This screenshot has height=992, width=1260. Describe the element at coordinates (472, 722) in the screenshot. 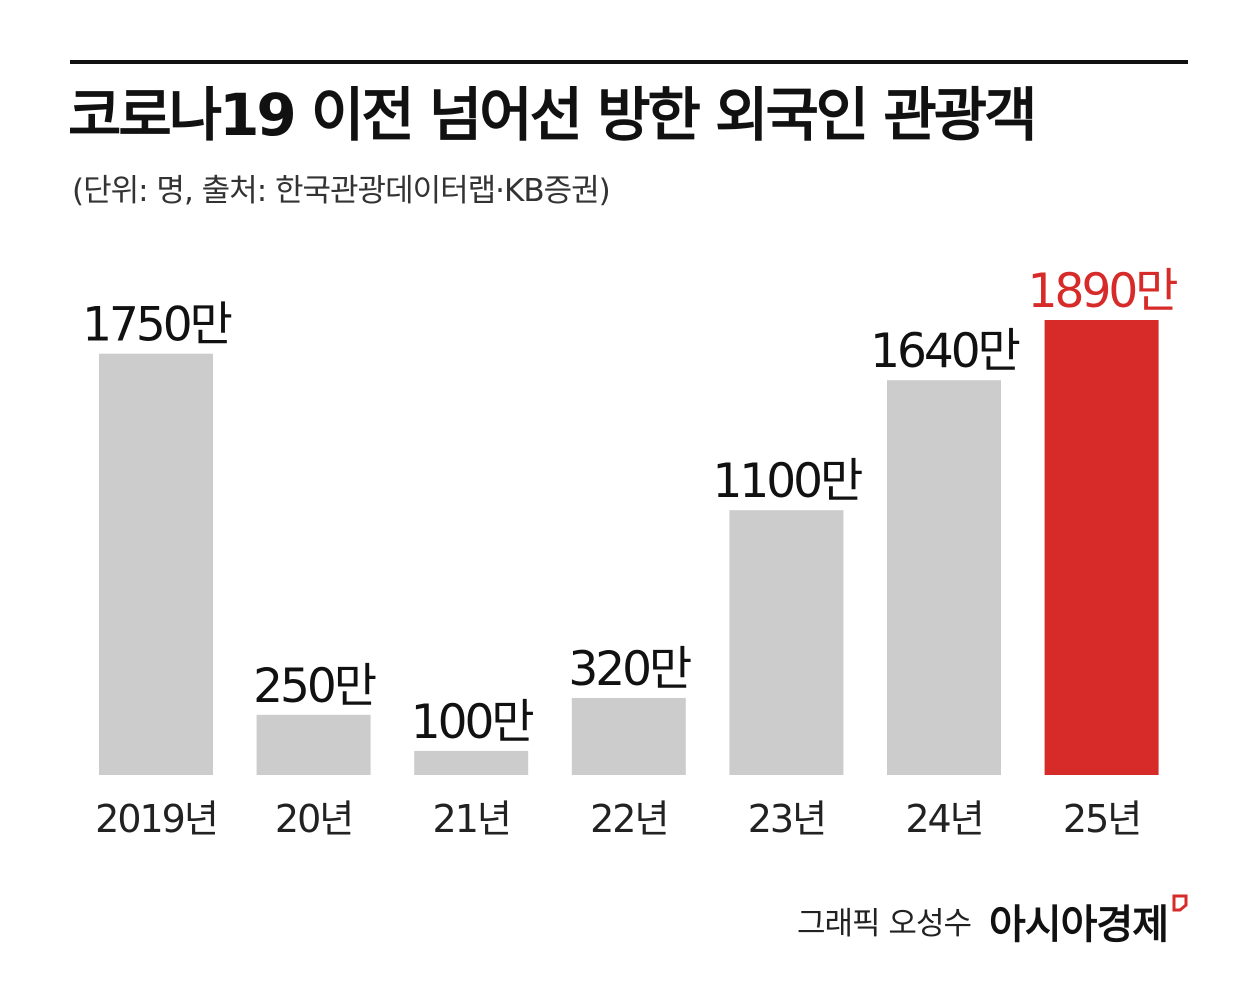

I see `value-label-2: 100만` at that location.